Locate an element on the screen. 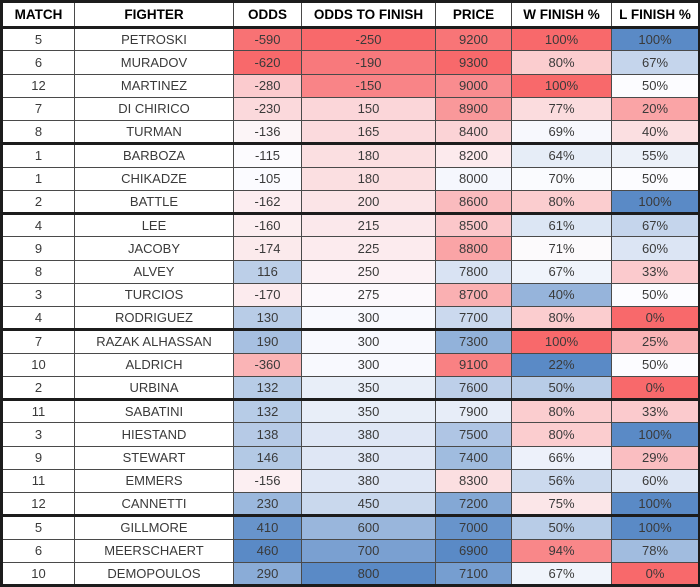  table-row: 6 MURADOV -620 -190 9300 80% 67% is located at coordinates (350, 62).